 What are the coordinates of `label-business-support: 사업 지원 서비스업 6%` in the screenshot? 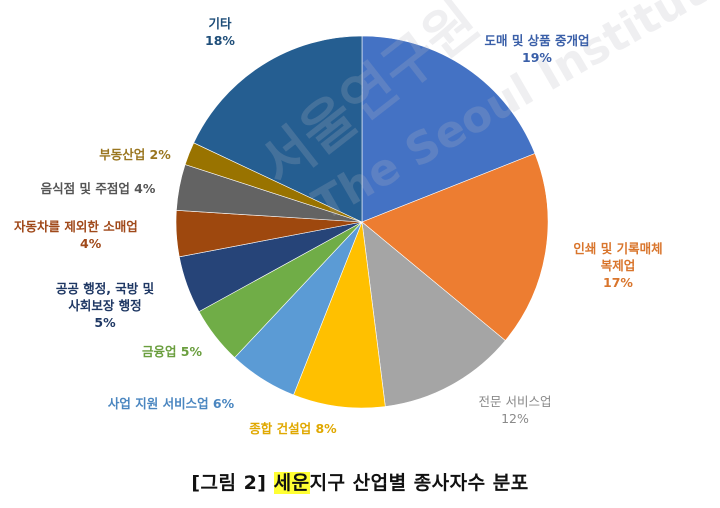 It's located at (171, 403).